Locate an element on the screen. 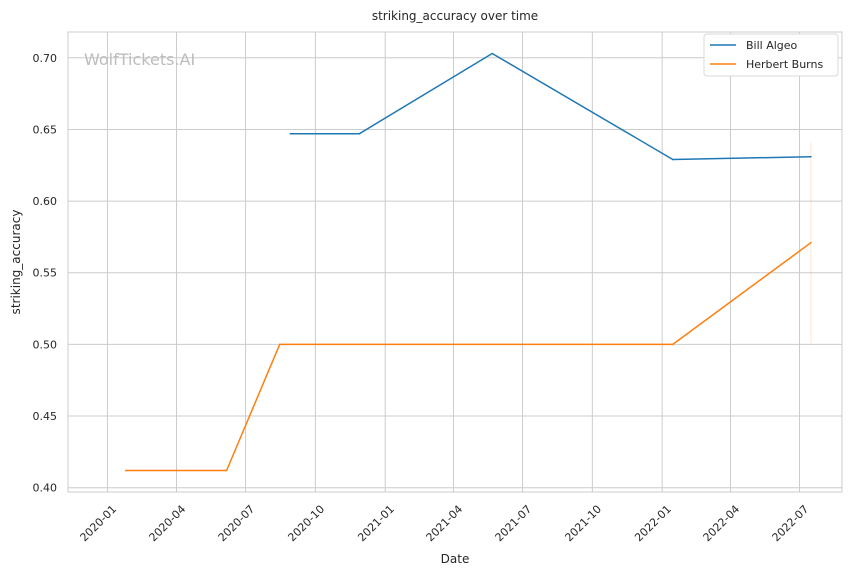 The width and height of the screenshot is (852, 575). y-tick-label: 0.45 is located at coordinates (45, 416).